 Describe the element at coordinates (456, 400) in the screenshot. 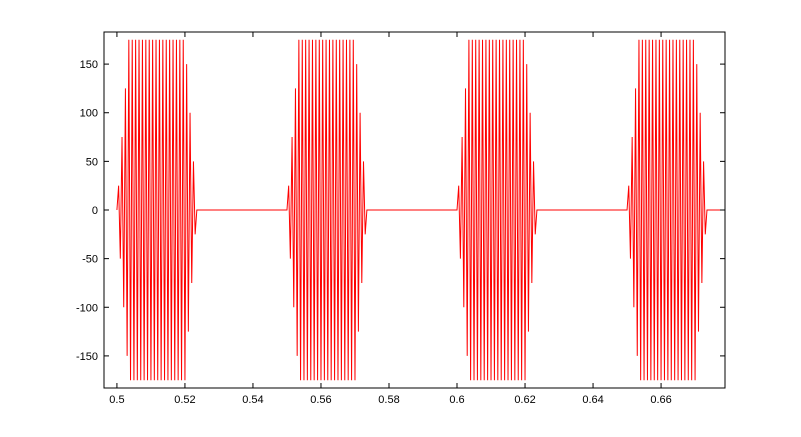

I see `x-tick-label: 0.6` at that location.